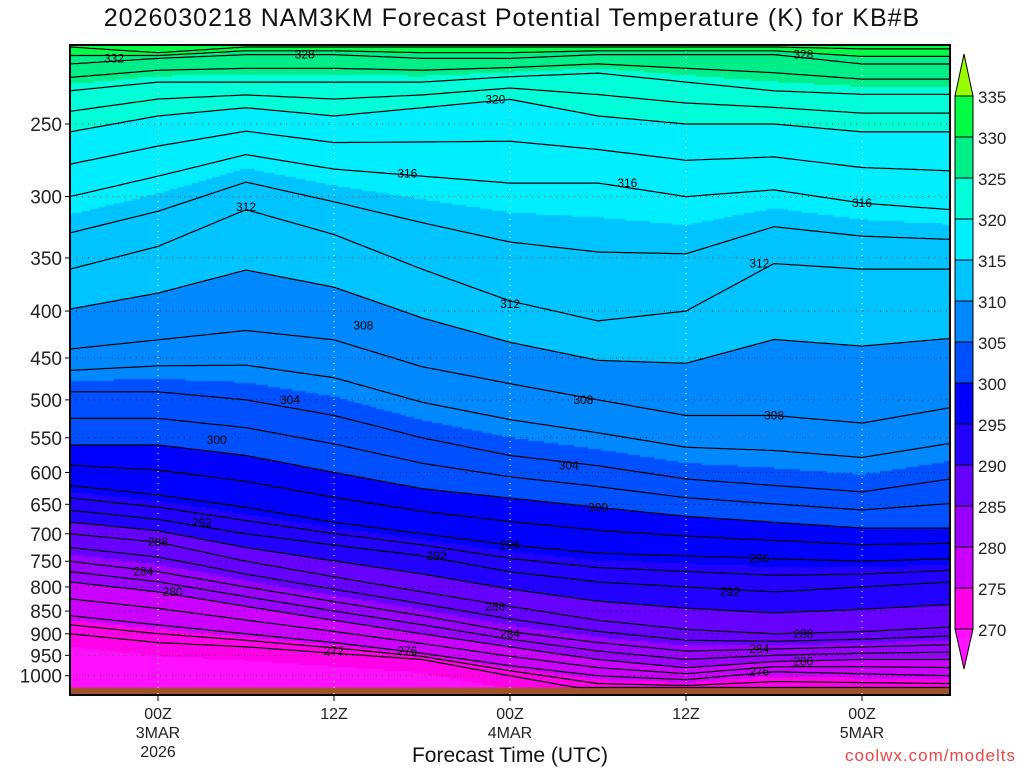  I want to click on y-tick-label: 300, so click(46, 198).